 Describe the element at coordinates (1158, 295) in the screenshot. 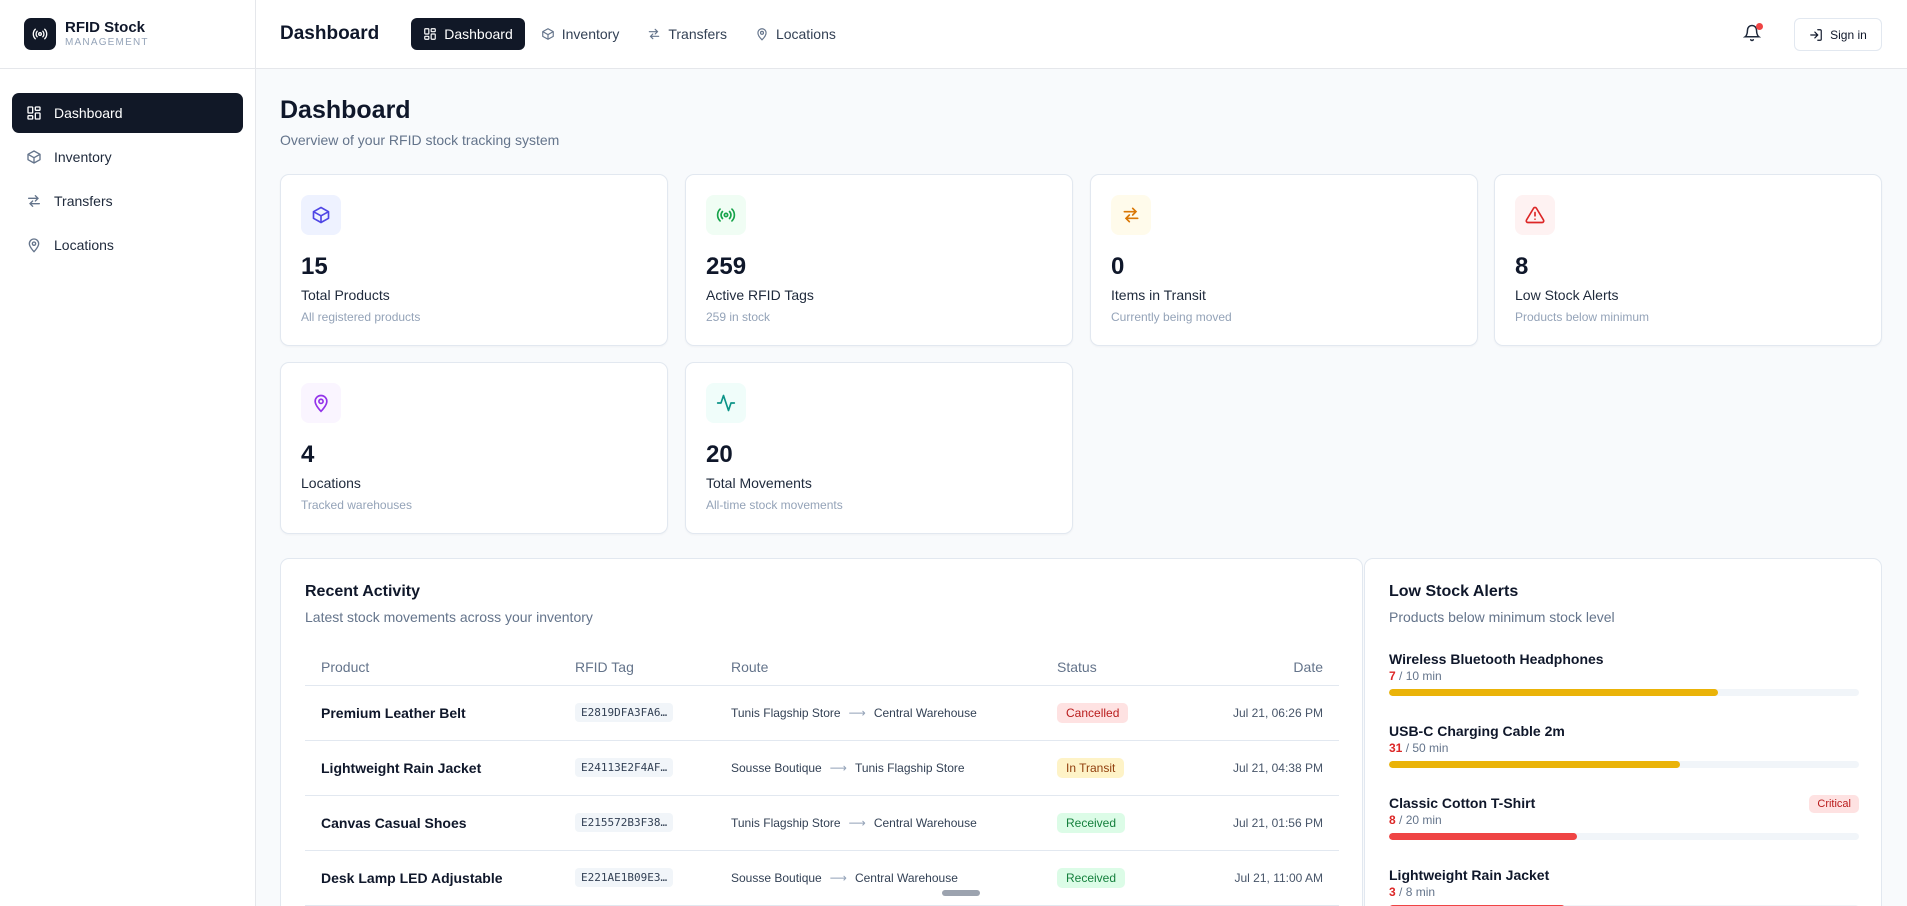

I see `stat-label: Items in Transit` at that location.